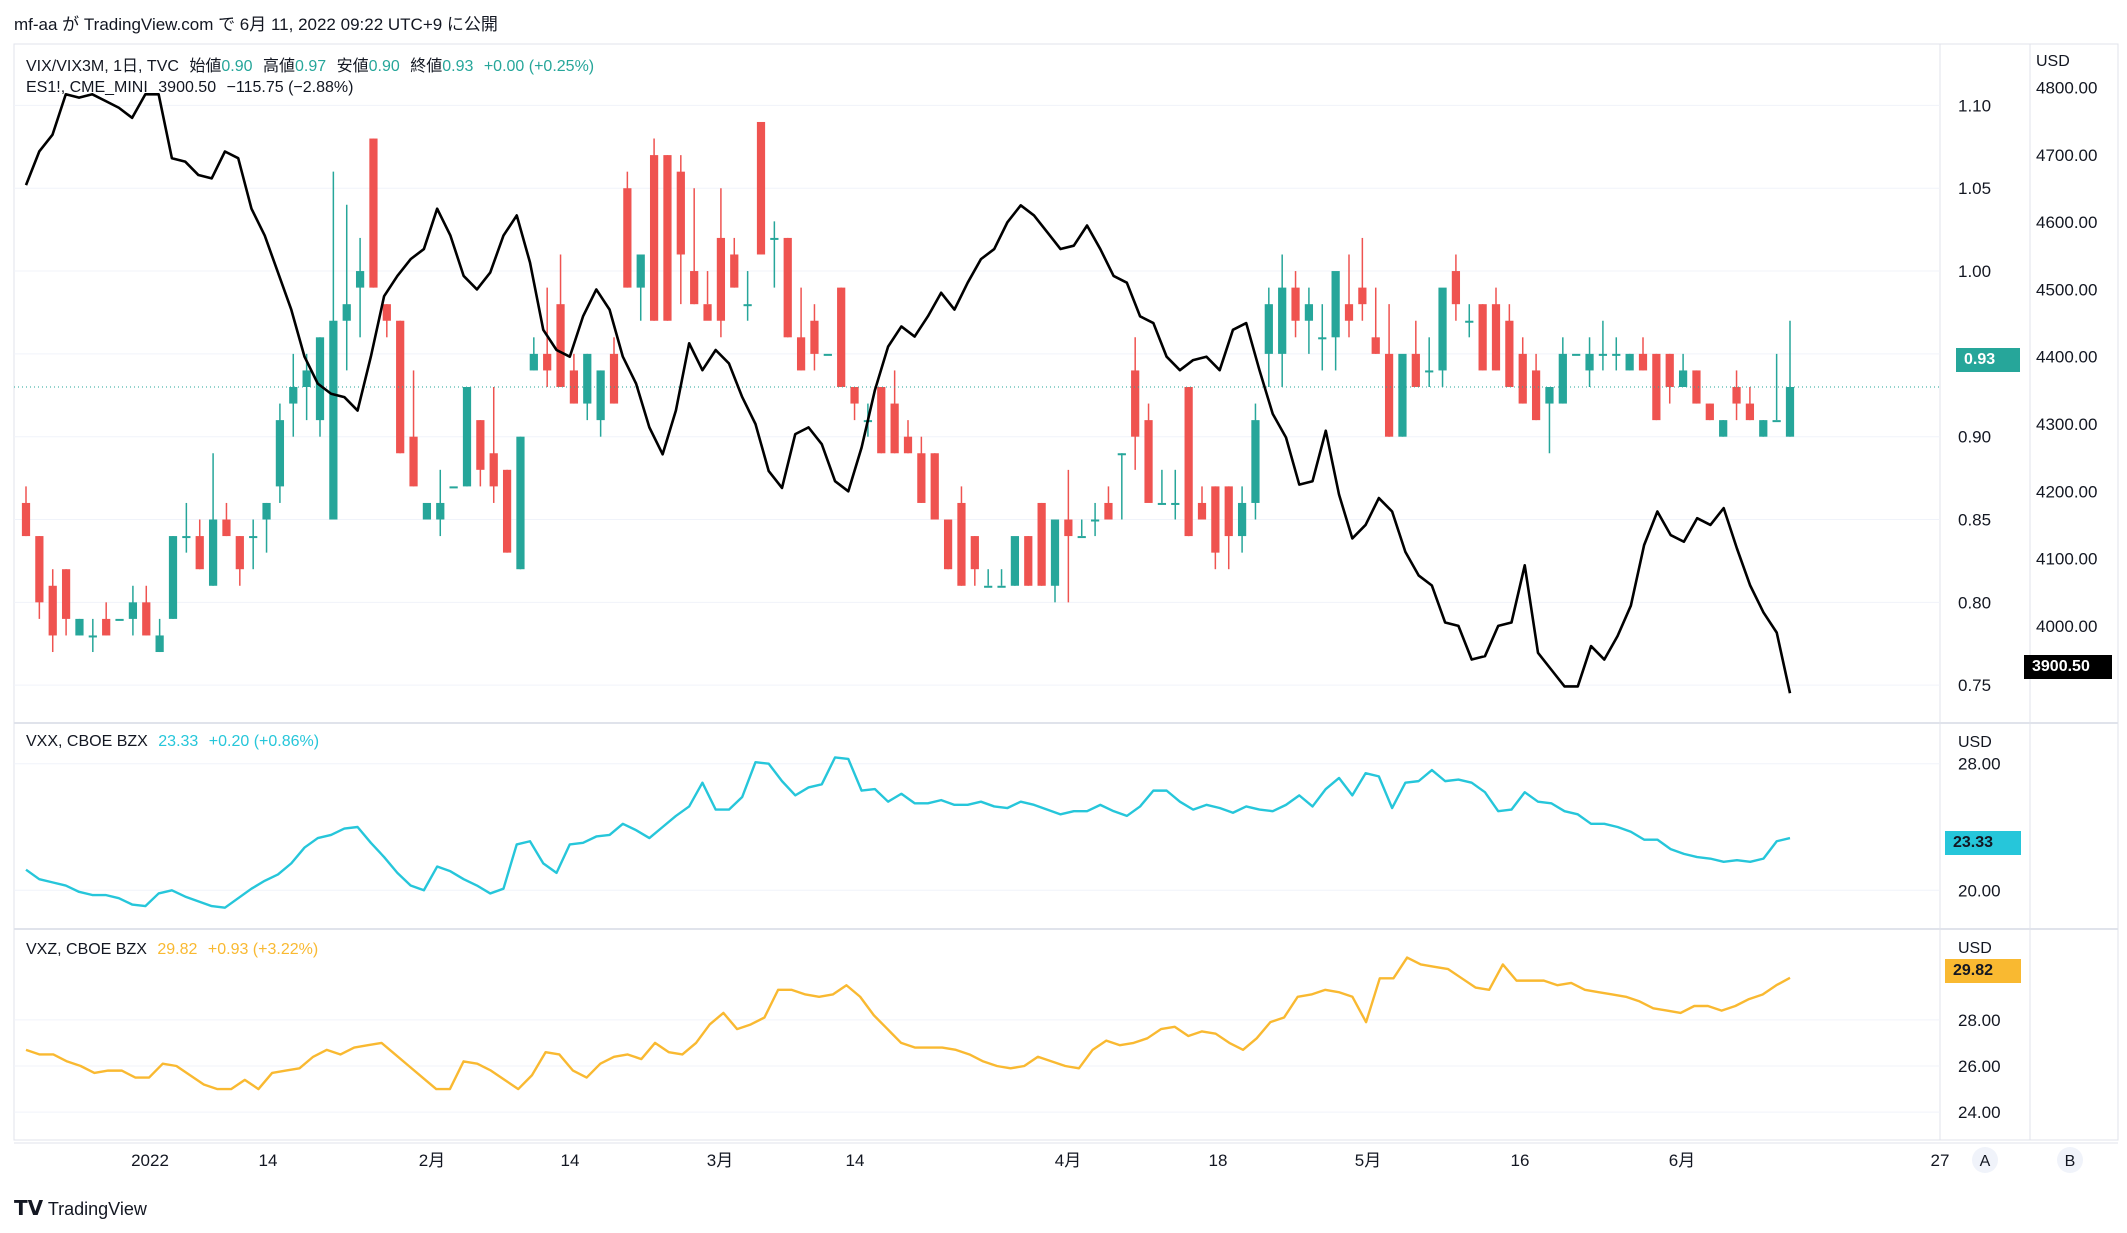 This screenshot has width=2127, height=1233. I want to click on vxx-axis-unit: USD, so click(1975, 742).